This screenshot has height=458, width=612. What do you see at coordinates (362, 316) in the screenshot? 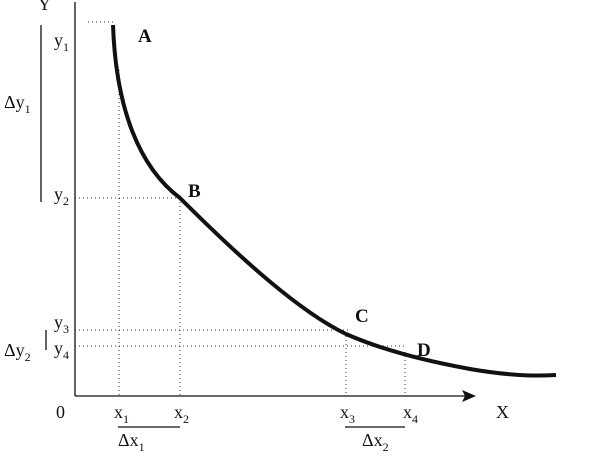
I see `point-label: C` at bounding box center [362, 316].